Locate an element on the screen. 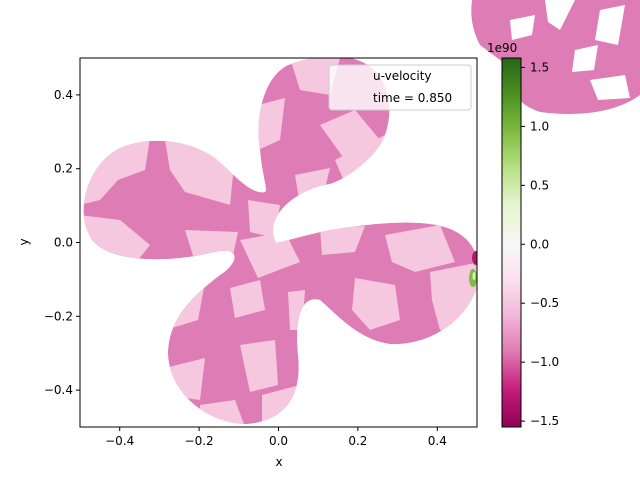 The width and height of the screenshot is (640, 484). y-axis: 0.4 0.2 0.0 −0.2 −0.4 is located at coordinates (62, 242).